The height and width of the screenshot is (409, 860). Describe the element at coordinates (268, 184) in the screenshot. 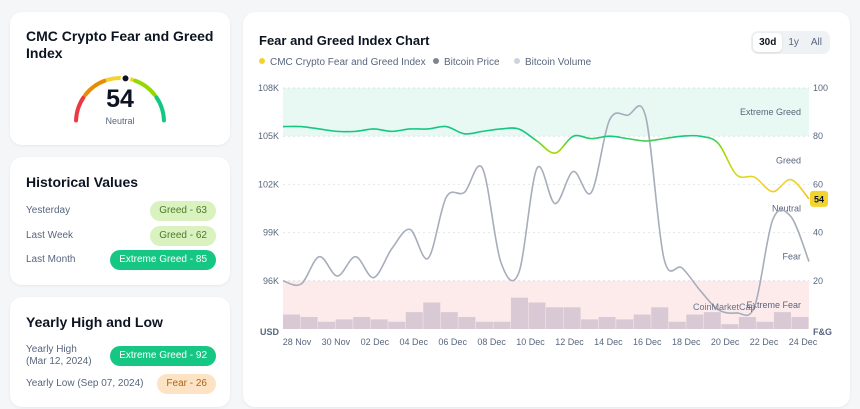

I see `y-left-tick-label: 102K` at that location.